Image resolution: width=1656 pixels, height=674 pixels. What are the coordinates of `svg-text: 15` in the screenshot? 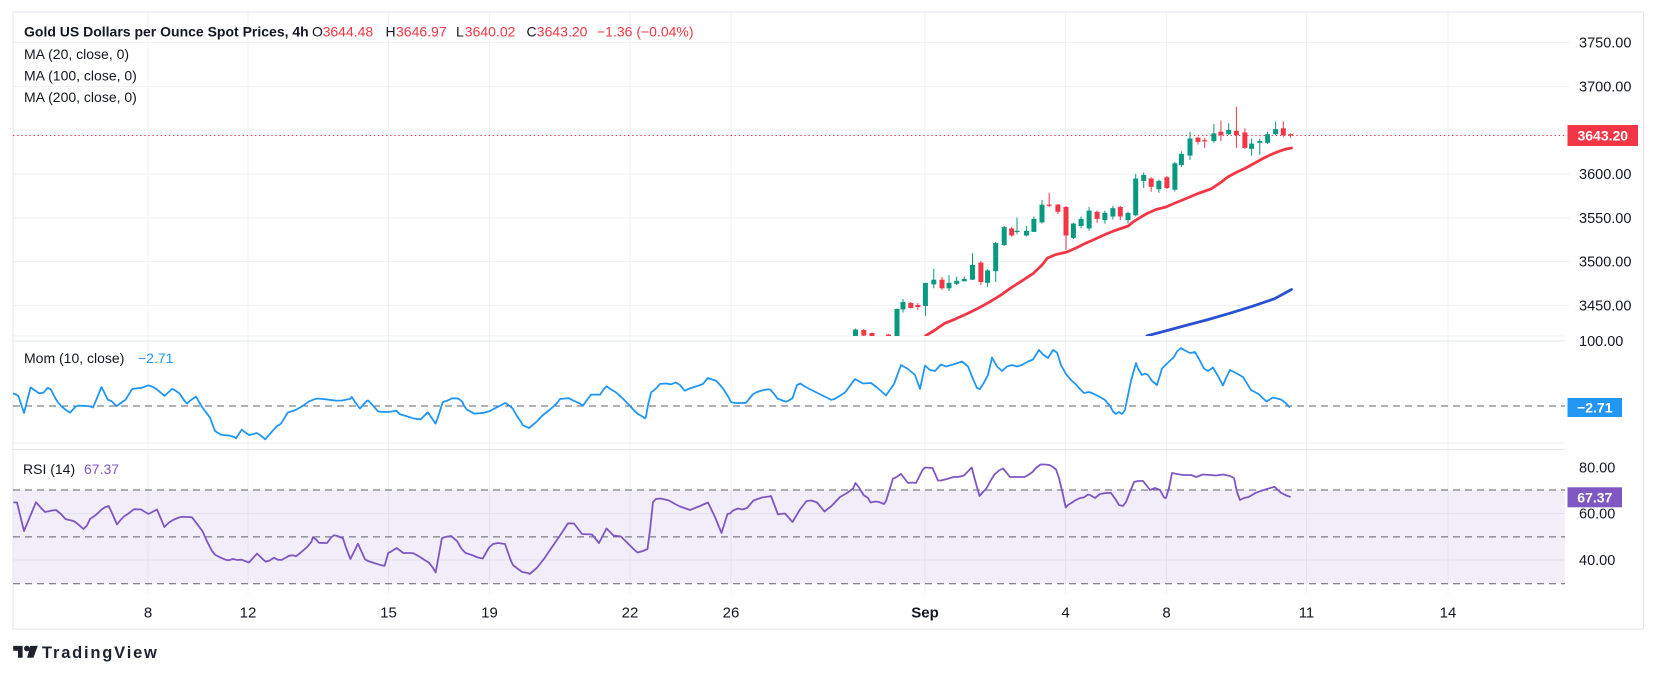 It's located at (388, 613).